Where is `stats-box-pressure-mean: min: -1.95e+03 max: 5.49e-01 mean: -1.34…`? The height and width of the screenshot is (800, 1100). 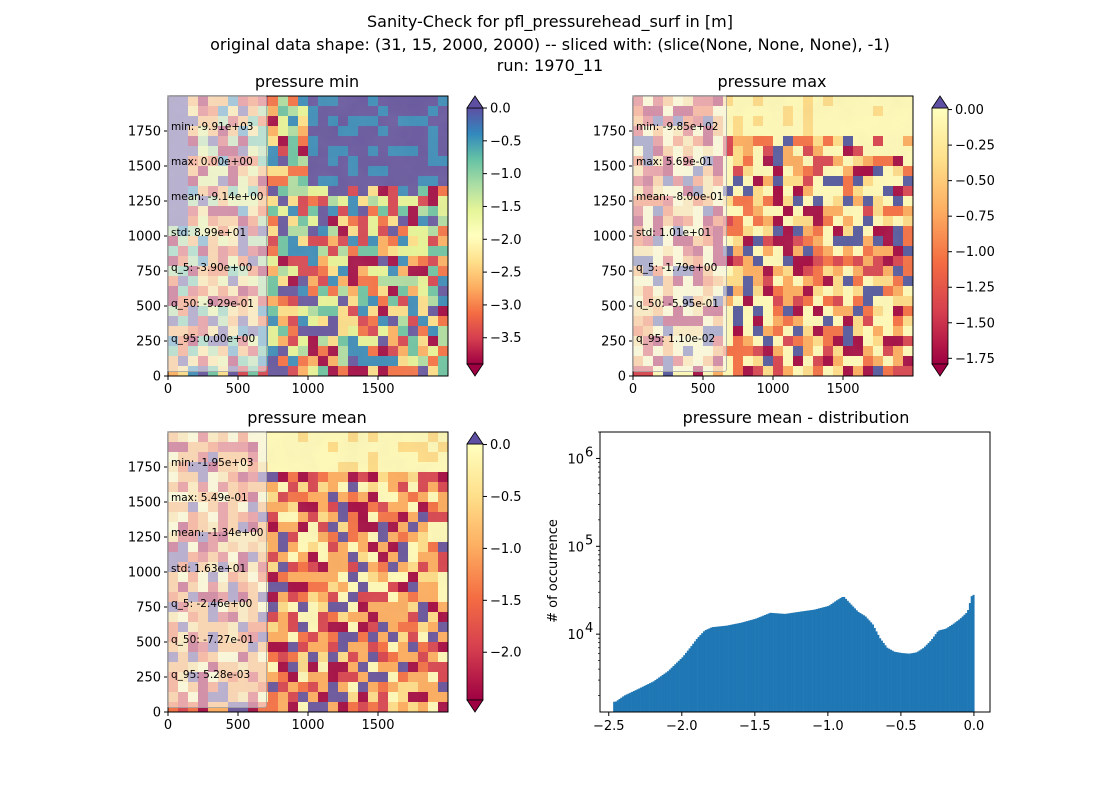 stats-box-pressure-mean: min: -1.95e+03 max: 5.49e-01 mean: -1.34… is located at coordinates (217, 570).